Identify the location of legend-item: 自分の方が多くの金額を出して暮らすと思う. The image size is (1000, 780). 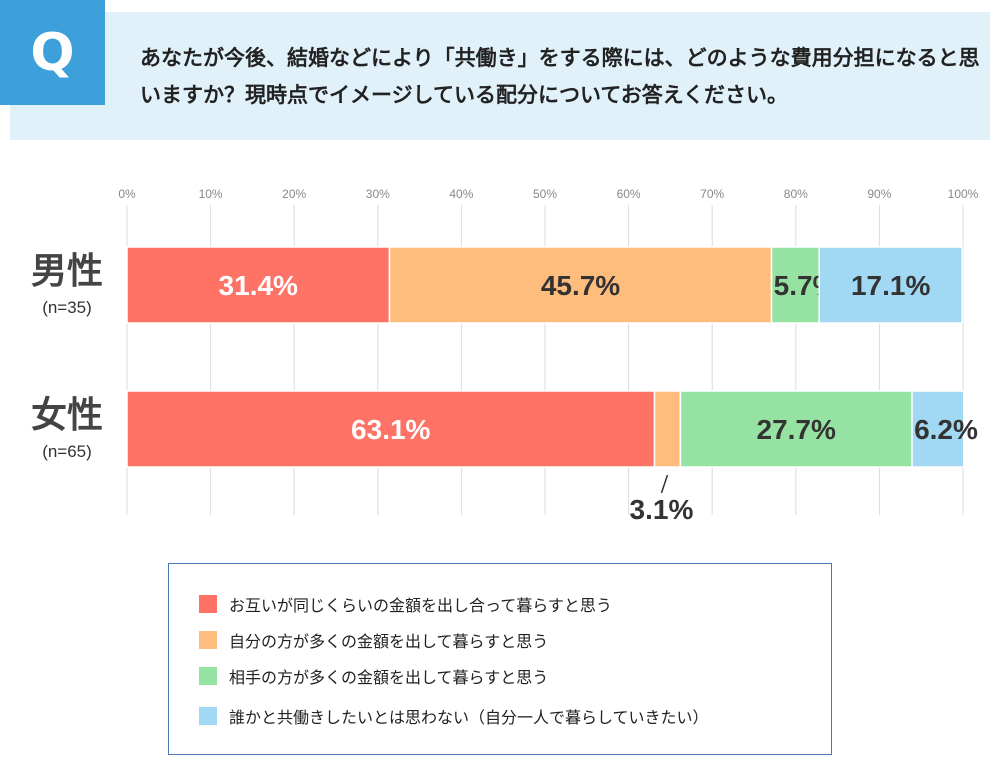
(373, 640).